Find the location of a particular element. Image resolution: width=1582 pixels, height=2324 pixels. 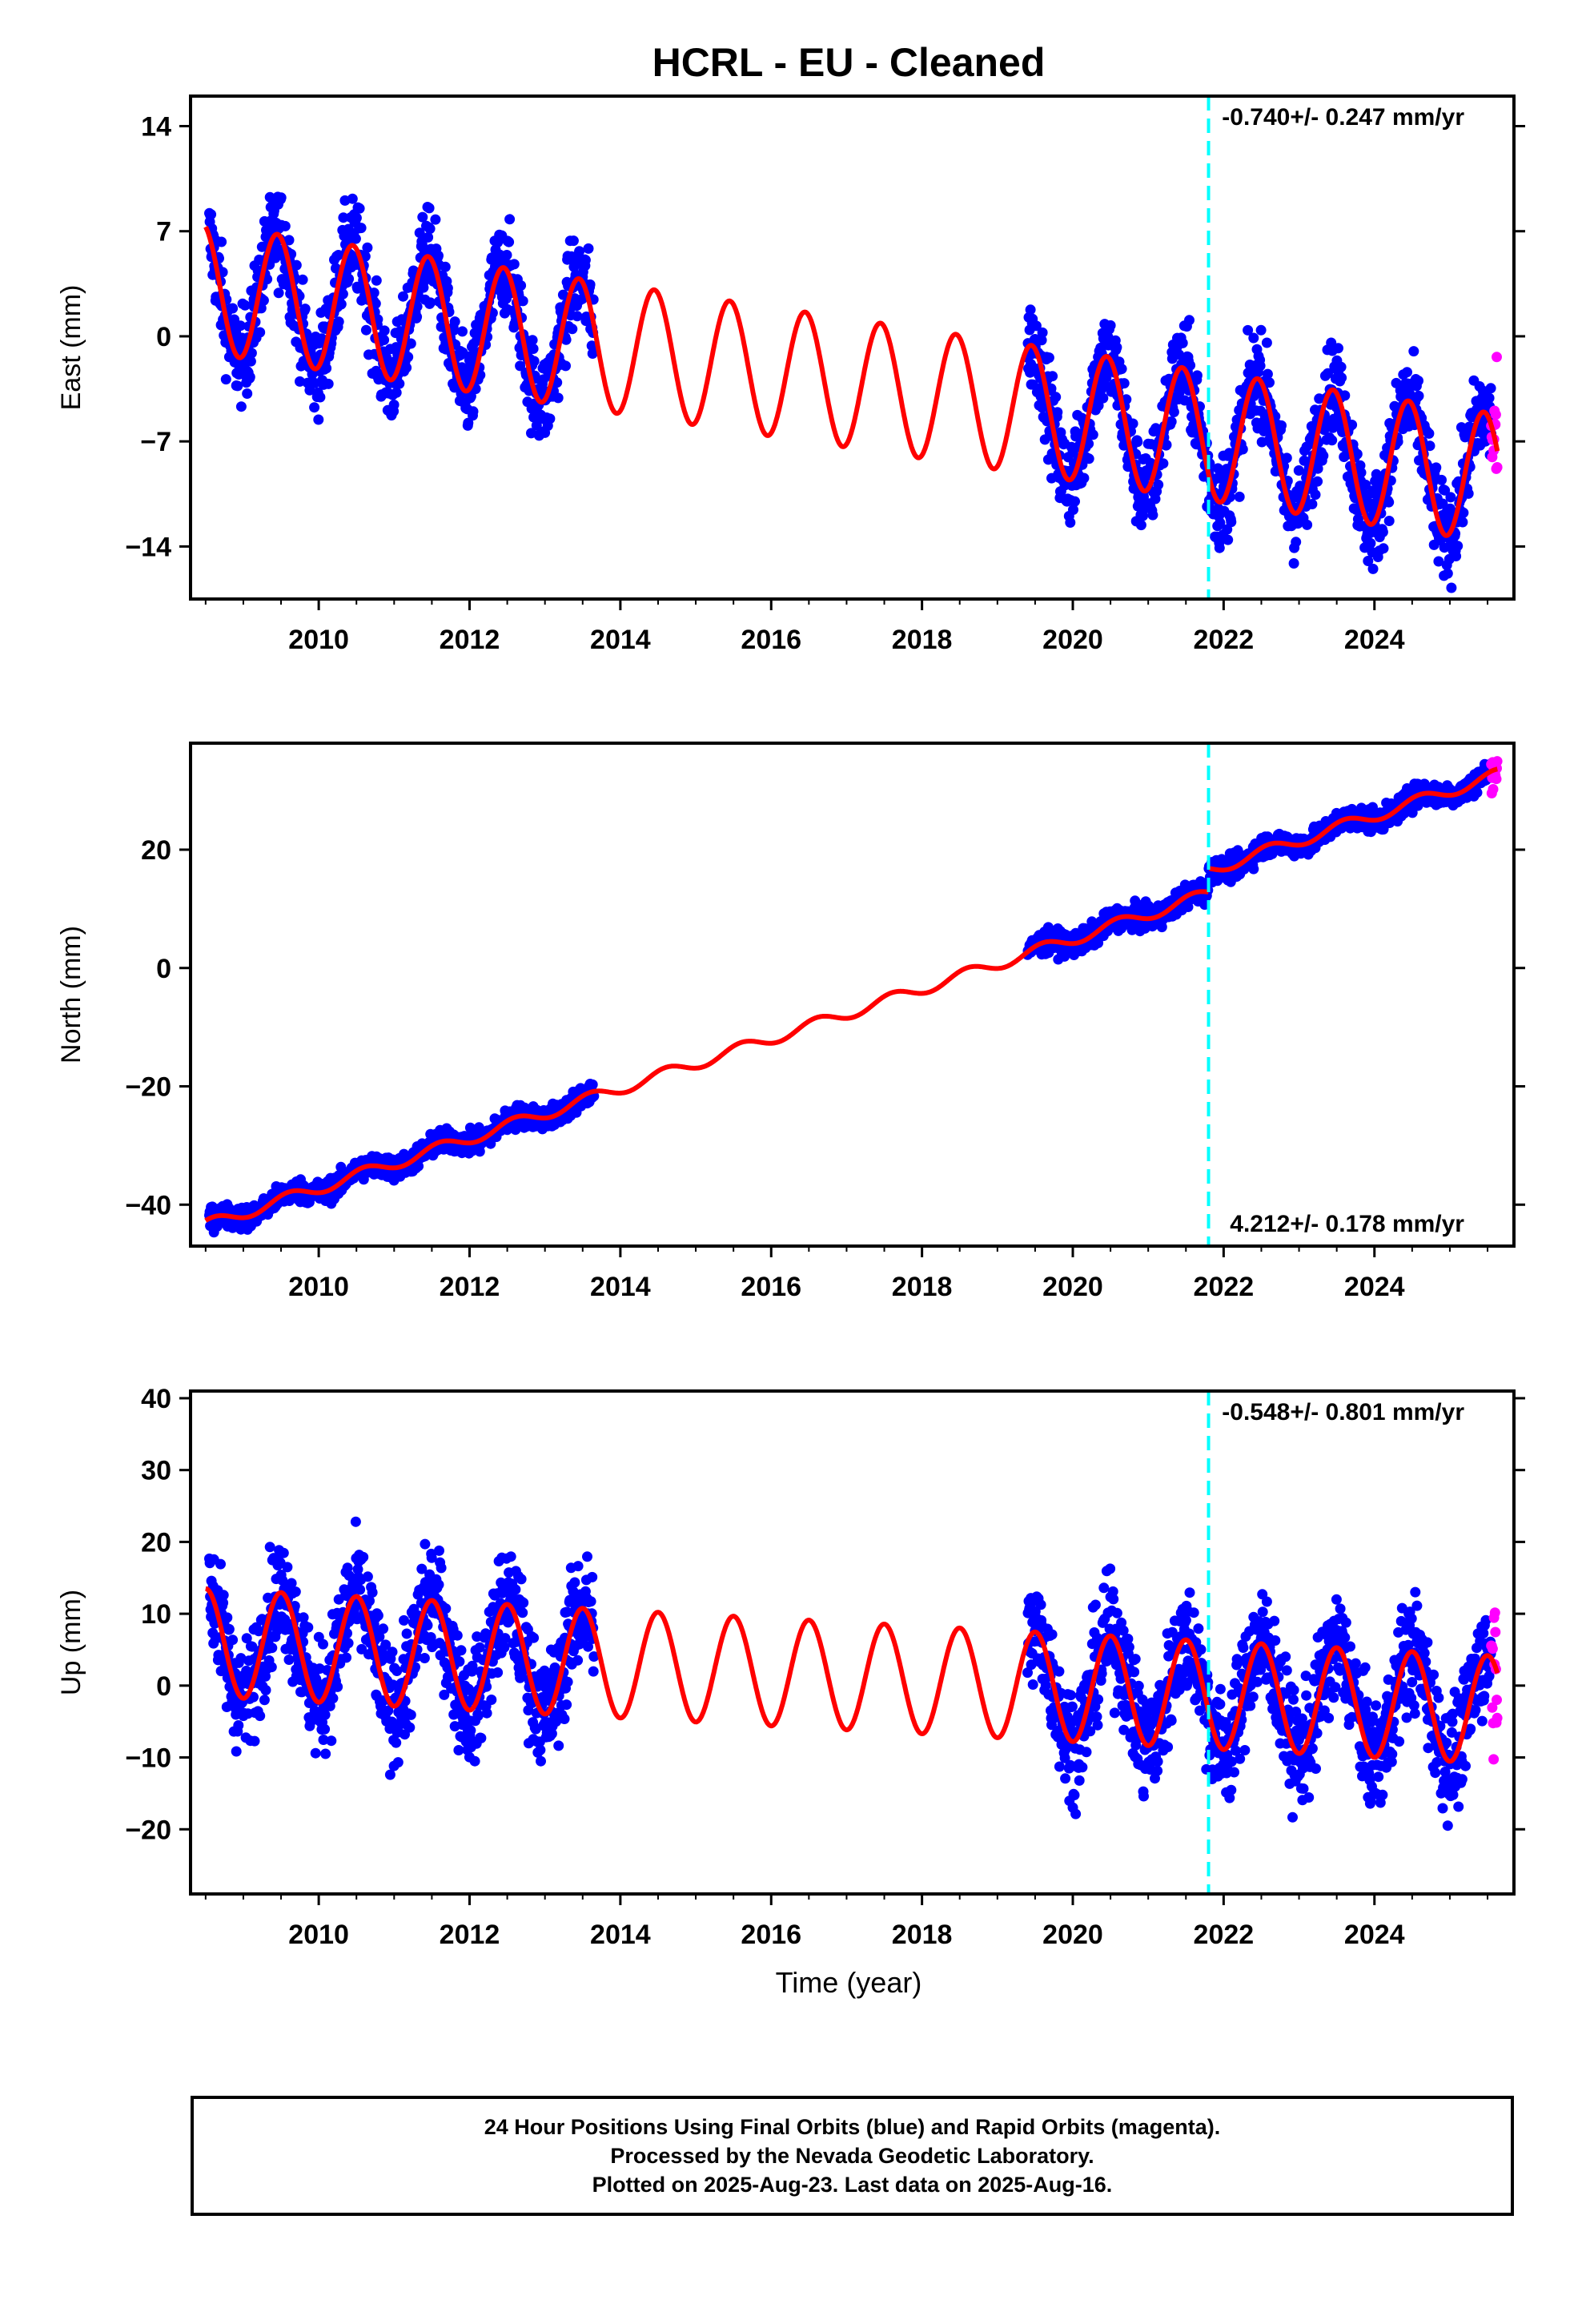

x-tick-label-east: 2024 is located at coordinates (1375, 640).